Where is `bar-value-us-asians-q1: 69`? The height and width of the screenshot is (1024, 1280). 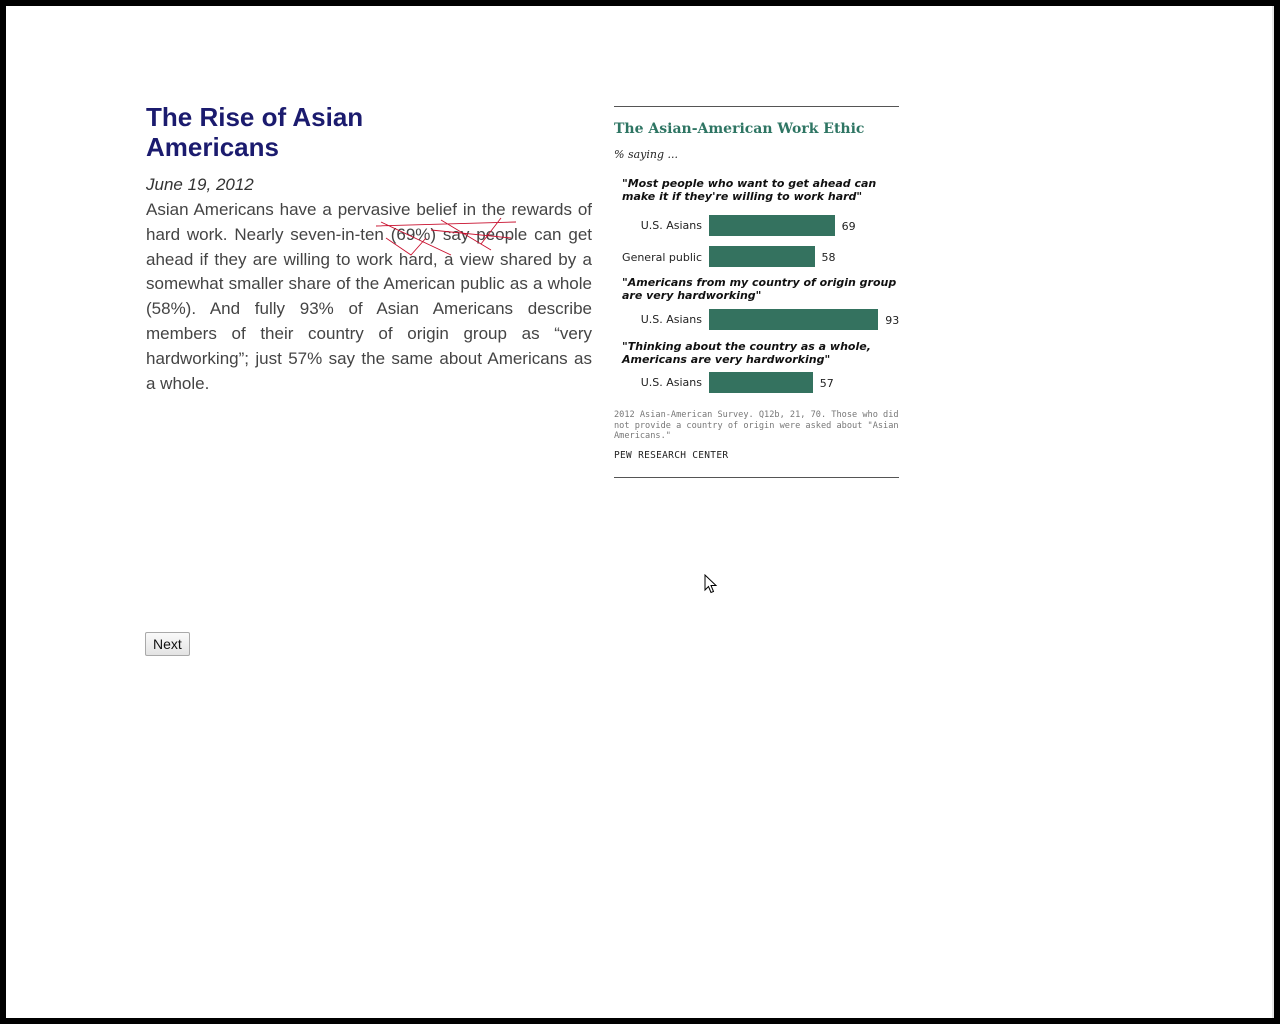 bar-value-us-asians-q1: 69 is located at coordinates (848, 226).